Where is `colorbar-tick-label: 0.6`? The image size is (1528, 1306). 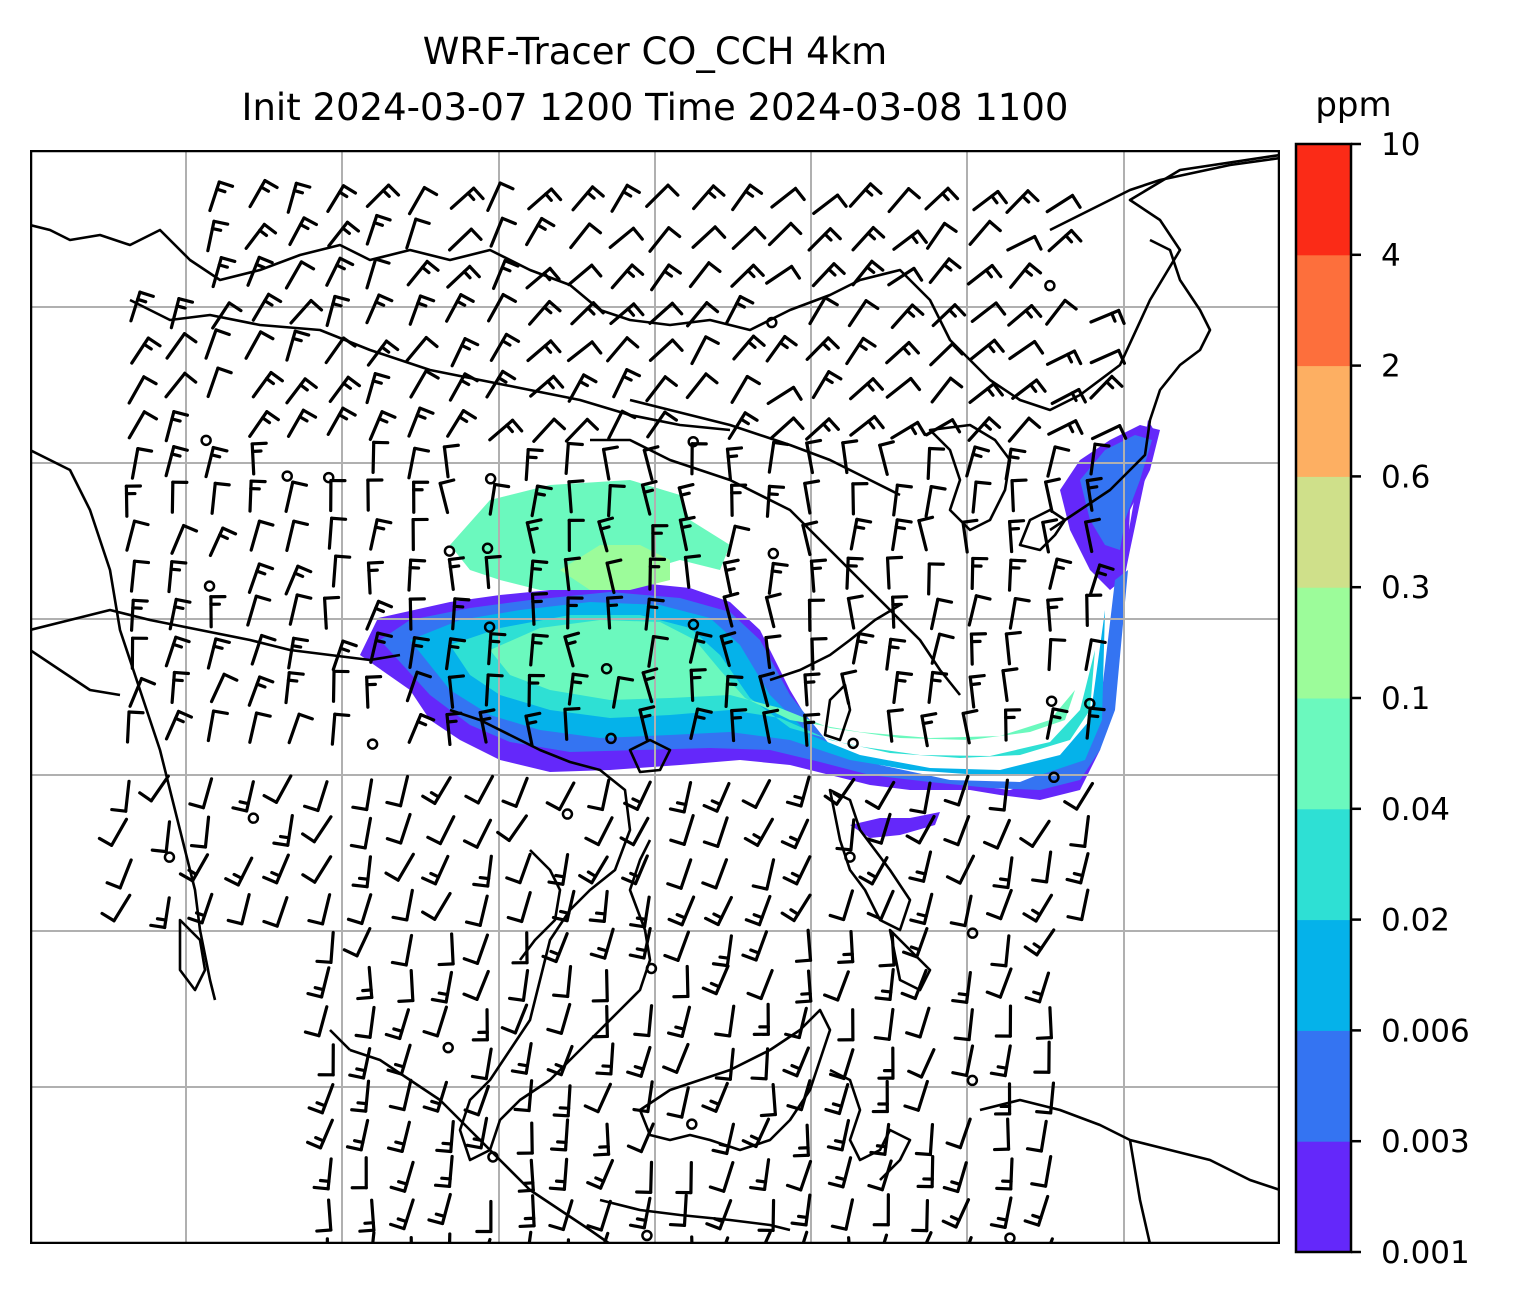
colorbar-tick-label: 0.6 is located at coordinates (1405, 477).